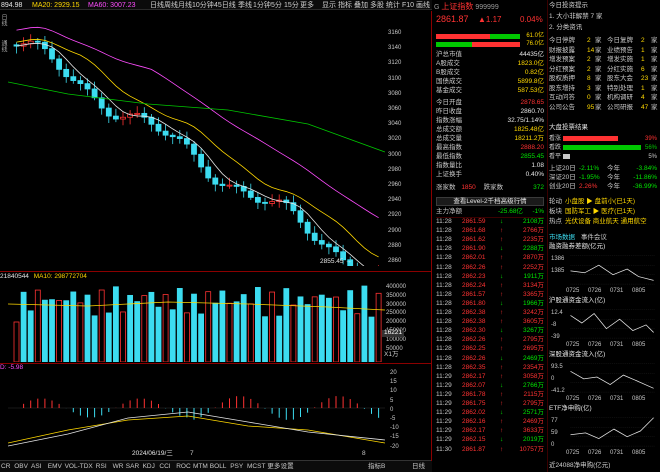 Image resolution: width=660 pixels, height=472 pixels. Describe the element at coordinates (408, 5) in the screenshot. I see `menu-f10: F10` at that location.